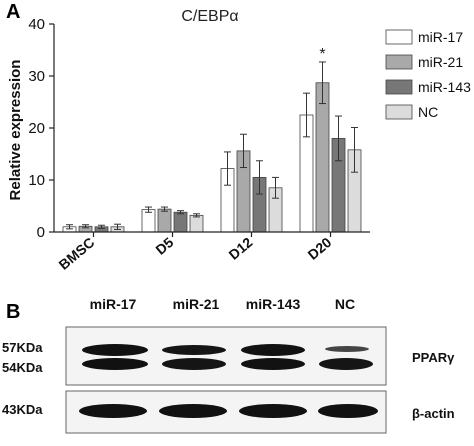 The height and width of the screenshot is (446, 474). Describe the element at coordinates (273, 364) in the screenshot. I see `band-54-lane3` at that location.